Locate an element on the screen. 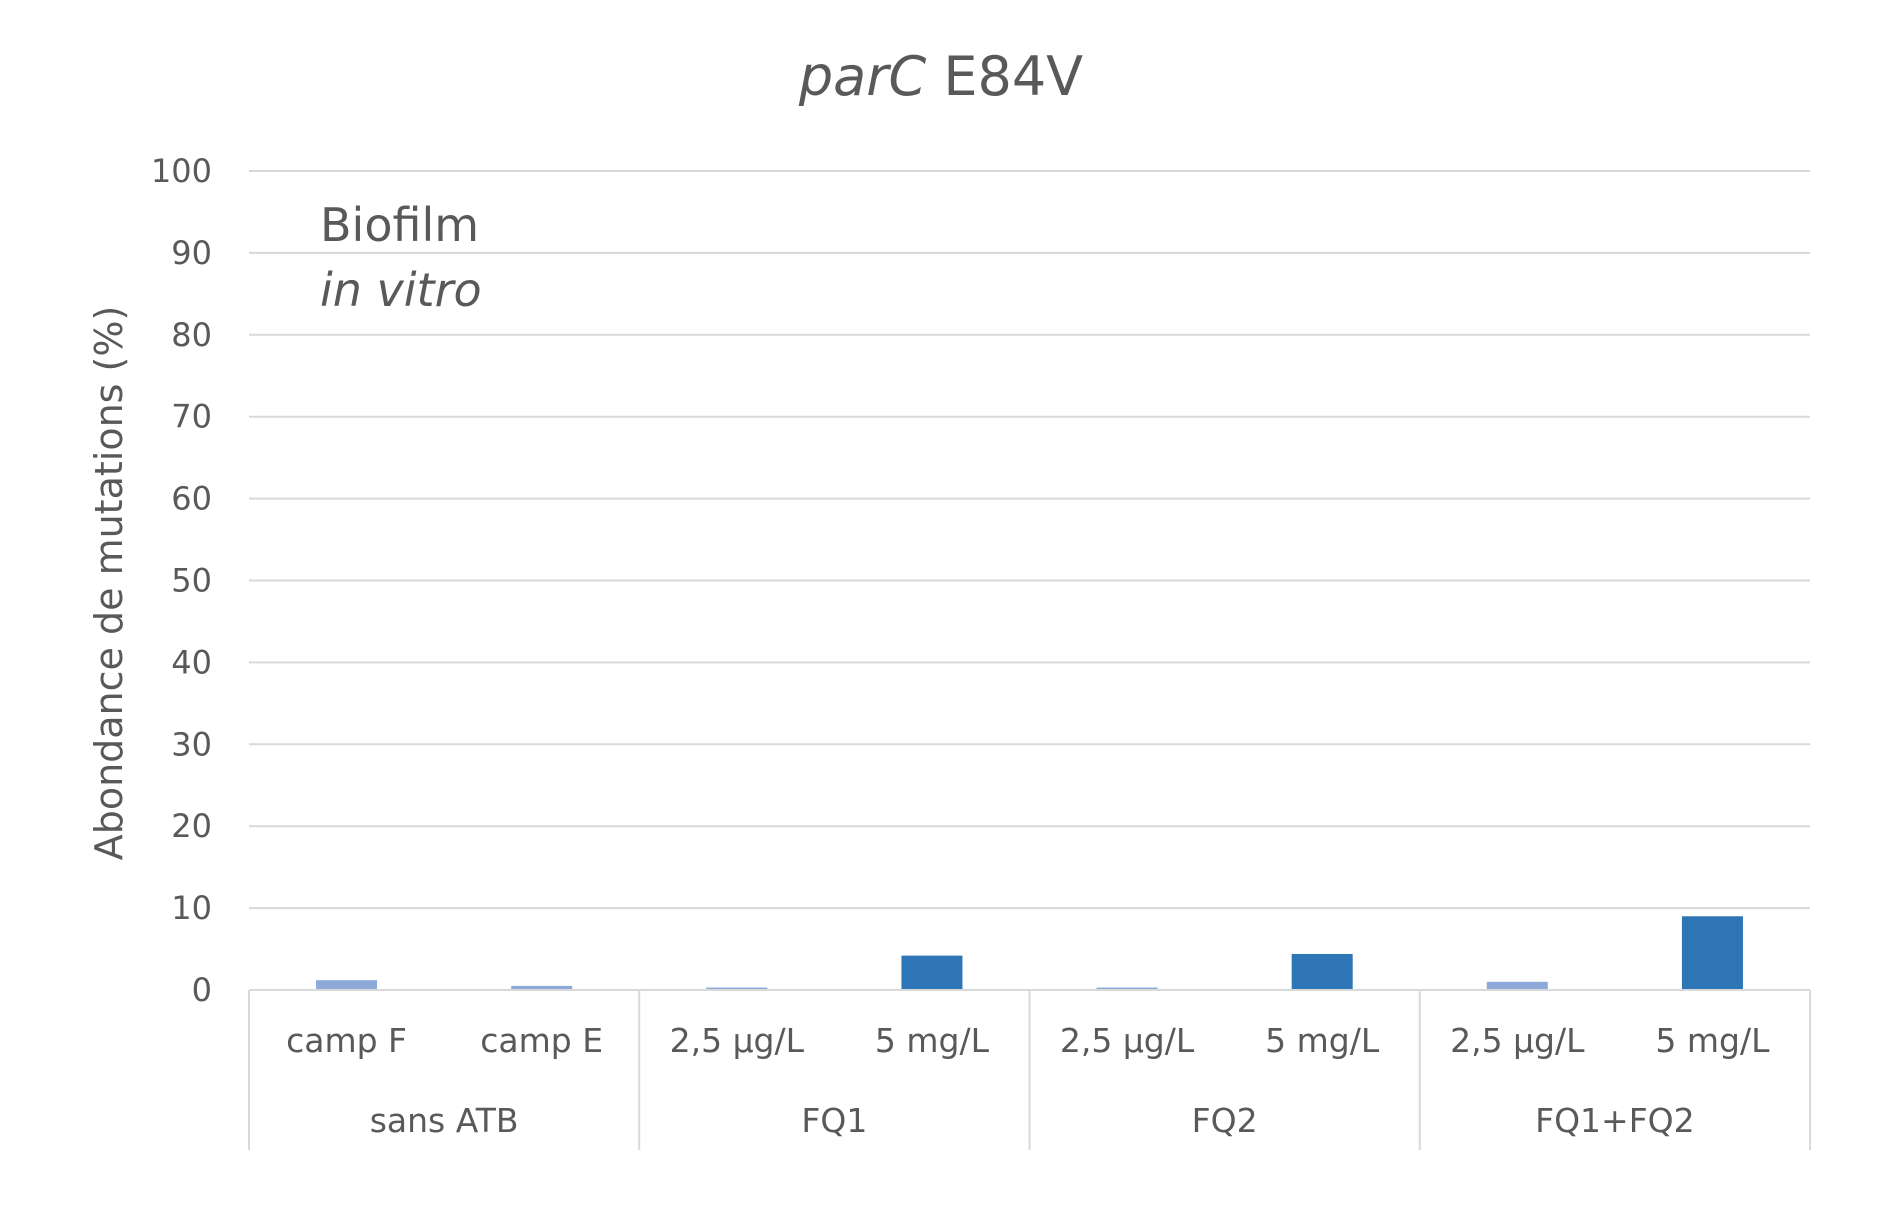 This screenshot has width=1882, height=1208. bars is located at coordinates (1029, 953).